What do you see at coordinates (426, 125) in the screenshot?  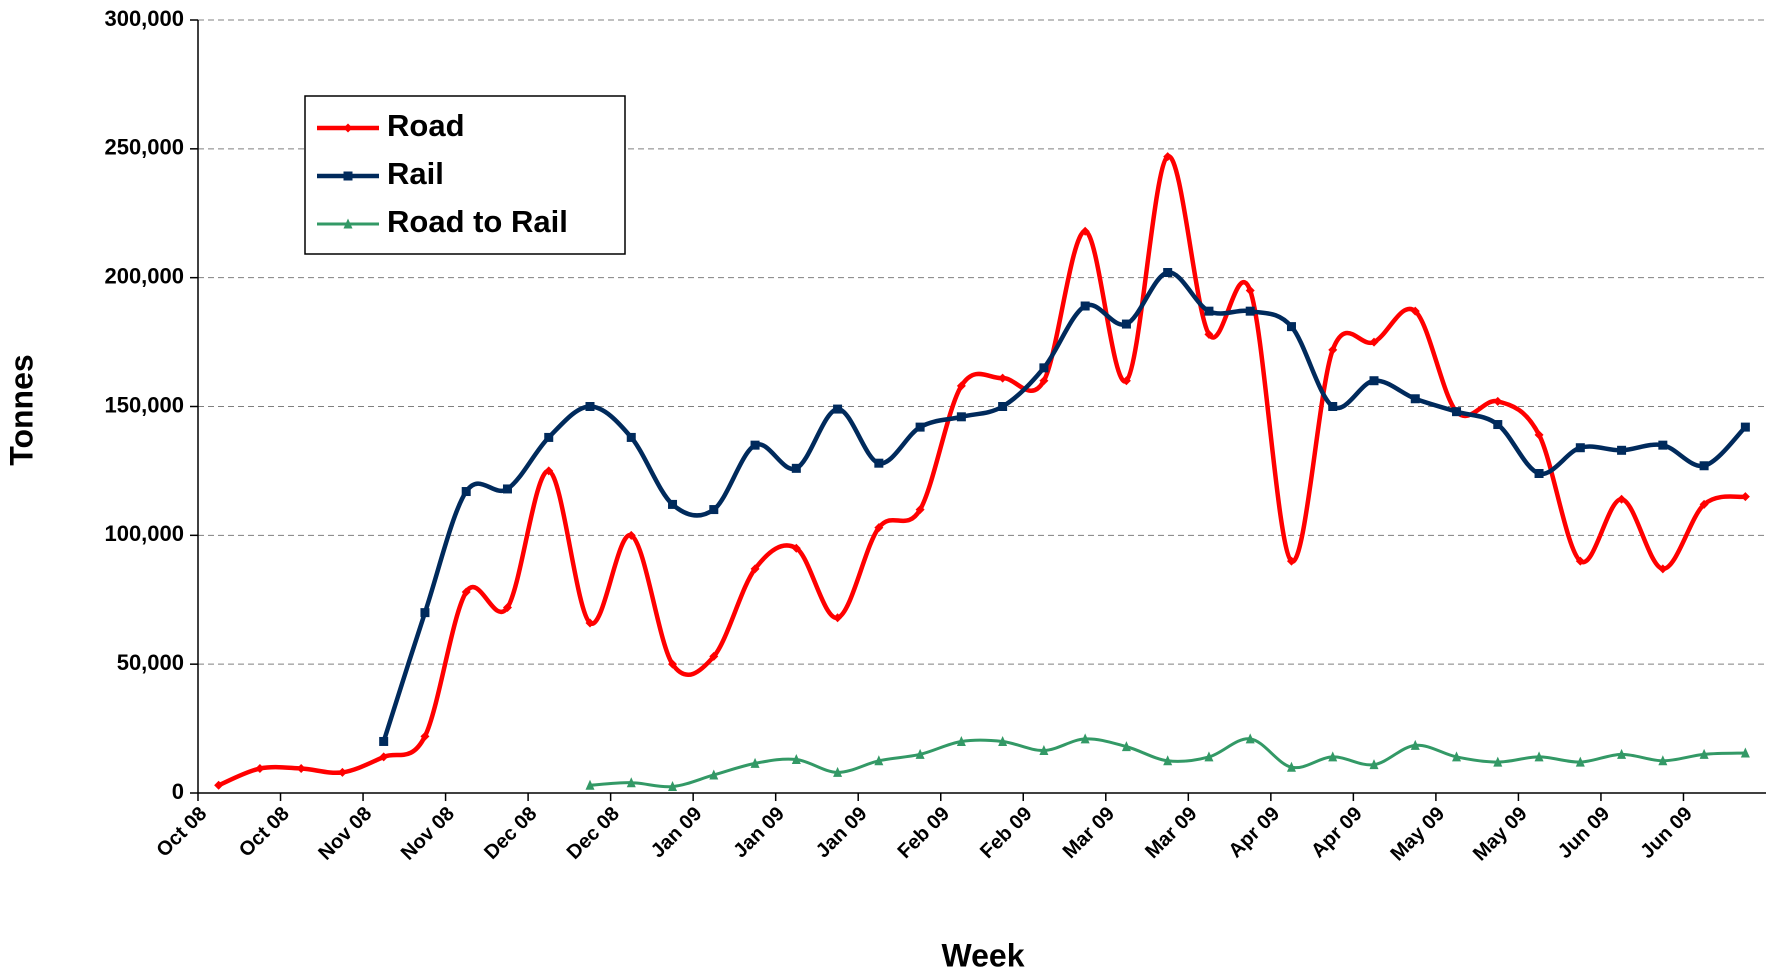 I see `legend-label: Road` at bounding box center [426, 125].